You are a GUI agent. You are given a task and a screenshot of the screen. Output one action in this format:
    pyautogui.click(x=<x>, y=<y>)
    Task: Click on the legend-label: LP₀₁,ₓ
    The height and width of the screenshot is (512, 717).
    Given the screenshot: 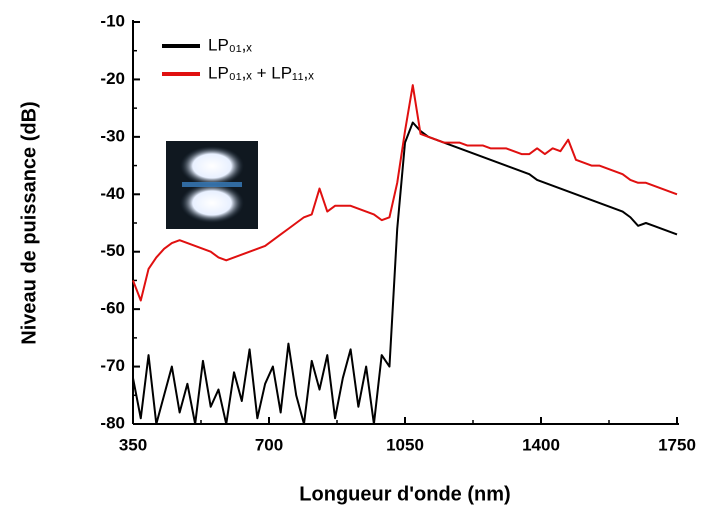 What is the action you would take?
    pyautogui.click(x=230, y=44)
    